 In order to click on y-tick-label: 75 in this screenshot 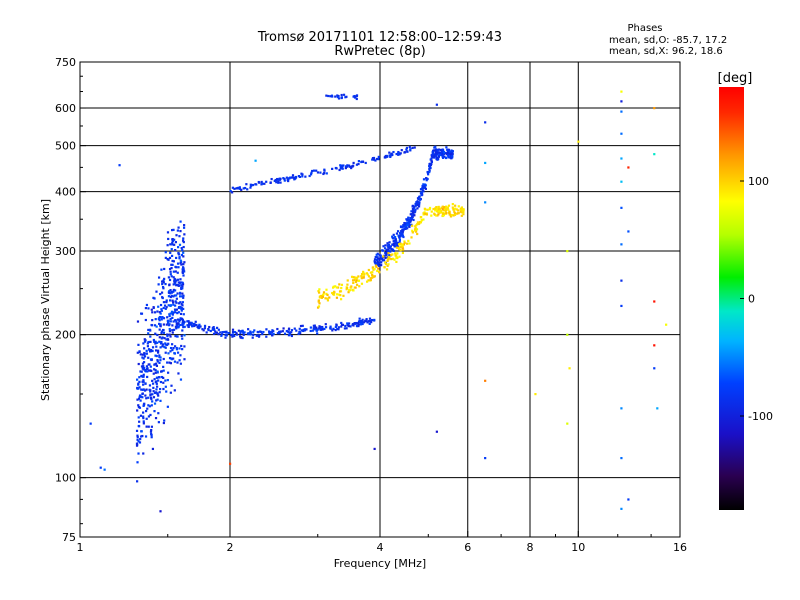, I will do `click(69, 537)`.